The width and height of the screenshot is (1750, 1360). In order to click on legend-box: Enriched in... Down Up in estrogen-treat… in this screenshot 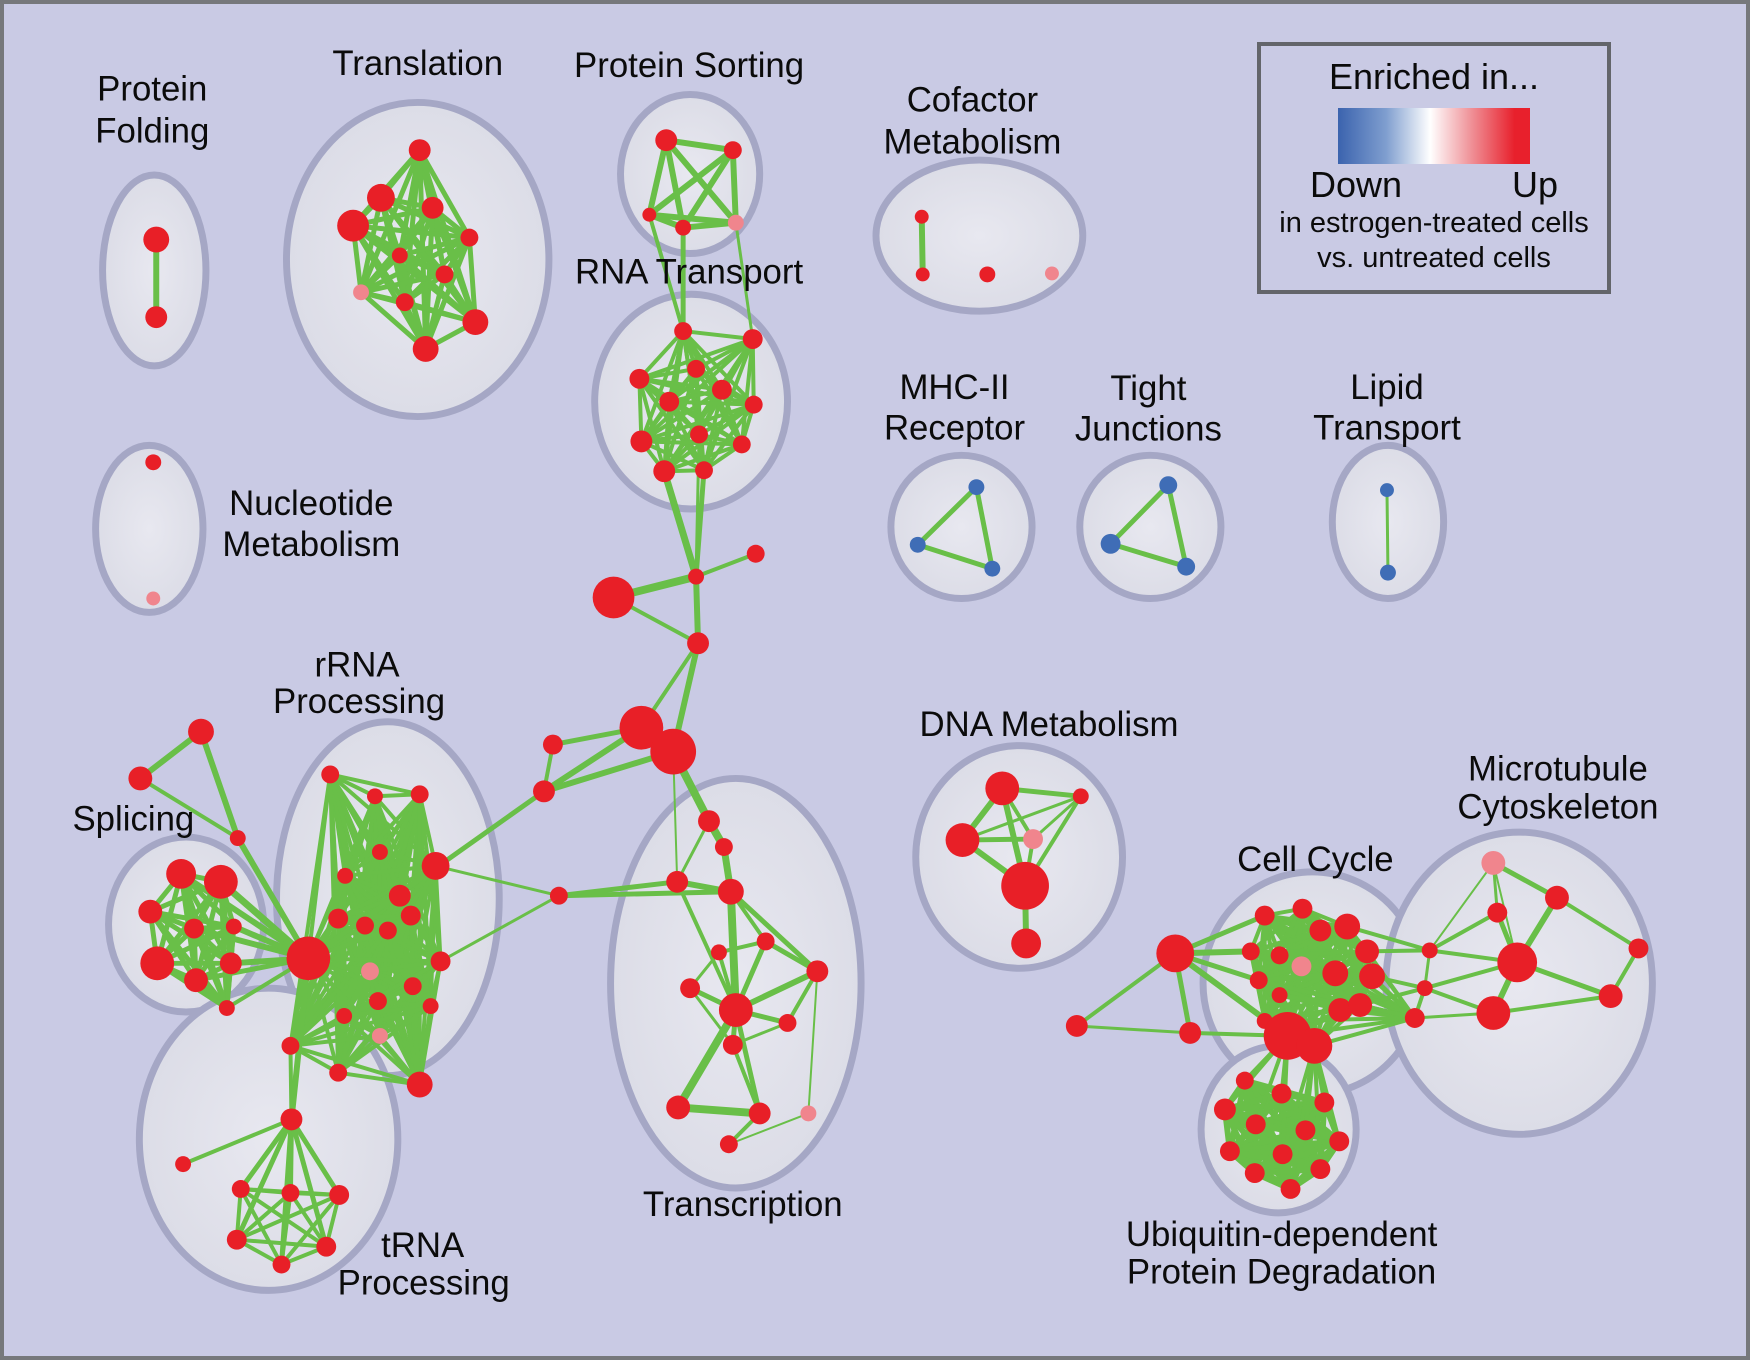, I will do `click(1434, 168)`.